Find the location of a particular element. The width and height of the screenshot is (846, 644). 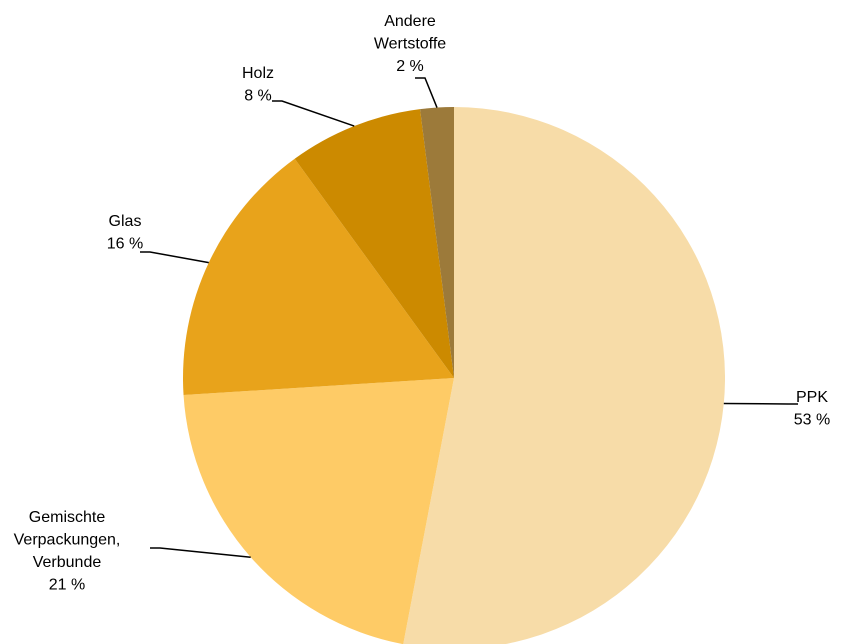

category-label: Gemischte Verpackungen, Verbunde is located at coordinates (67, 540).